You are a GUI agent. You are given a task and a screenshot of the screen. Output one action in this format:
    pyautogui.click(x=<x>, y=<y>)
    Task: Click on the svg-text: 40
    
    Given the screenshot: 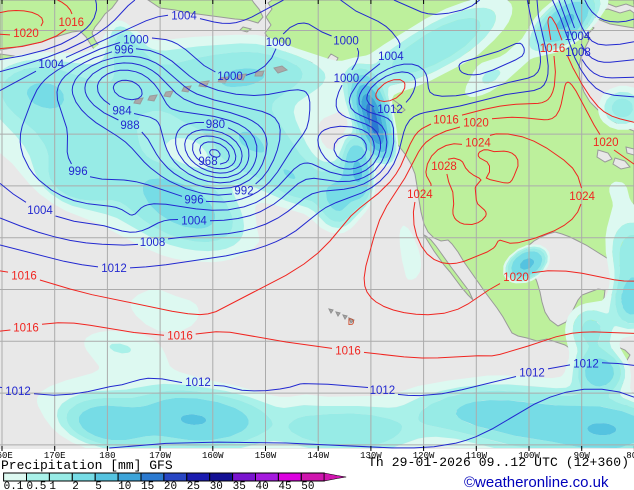 What is the action you would take?
    pyautogui.click(x=262, y=485)
    